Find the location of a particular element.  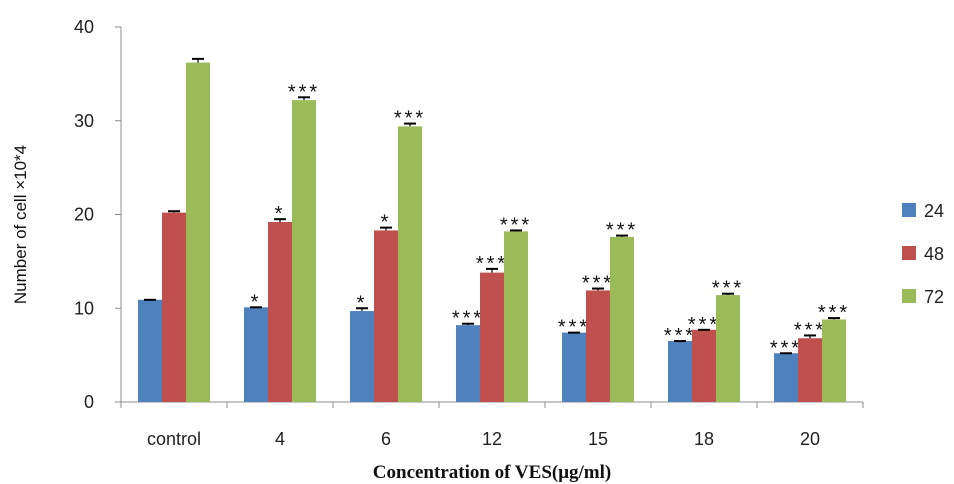

x-axis-label: Concentration of VES(μg/ml) is located at coordinates (492, 472).